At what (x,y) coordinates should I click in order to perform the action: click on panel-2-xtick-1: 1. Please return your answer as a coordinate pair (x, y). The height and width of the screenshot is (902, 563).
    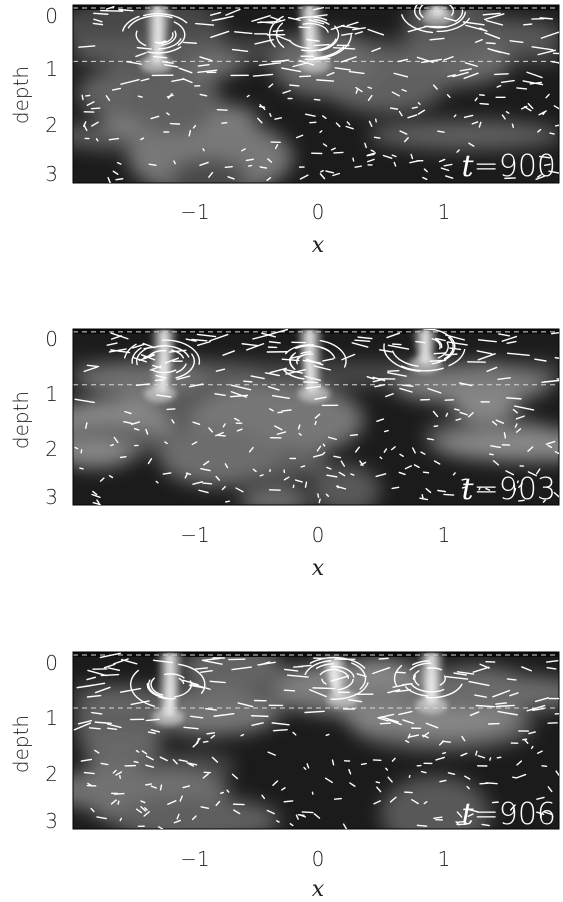
    Looking at the image, I should click on (444, 535).